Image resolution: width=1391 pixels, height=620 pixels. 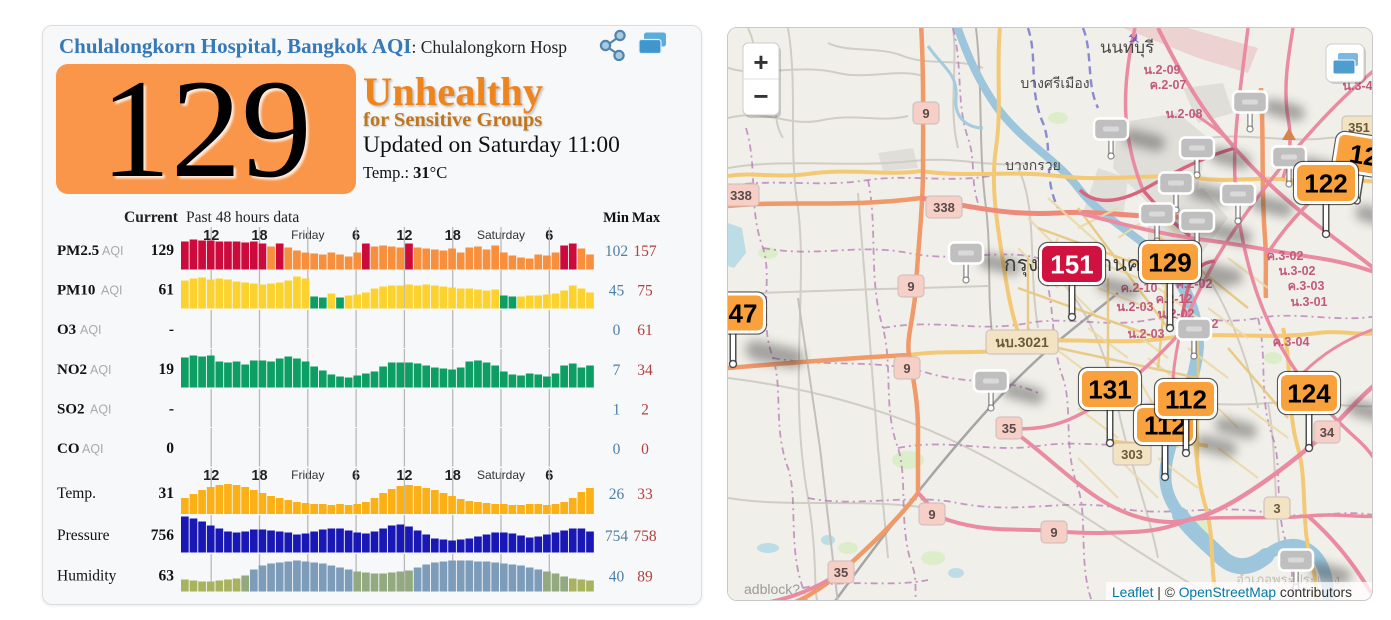 I want to click on svg-text: 151, so click(x=1071, y=264).